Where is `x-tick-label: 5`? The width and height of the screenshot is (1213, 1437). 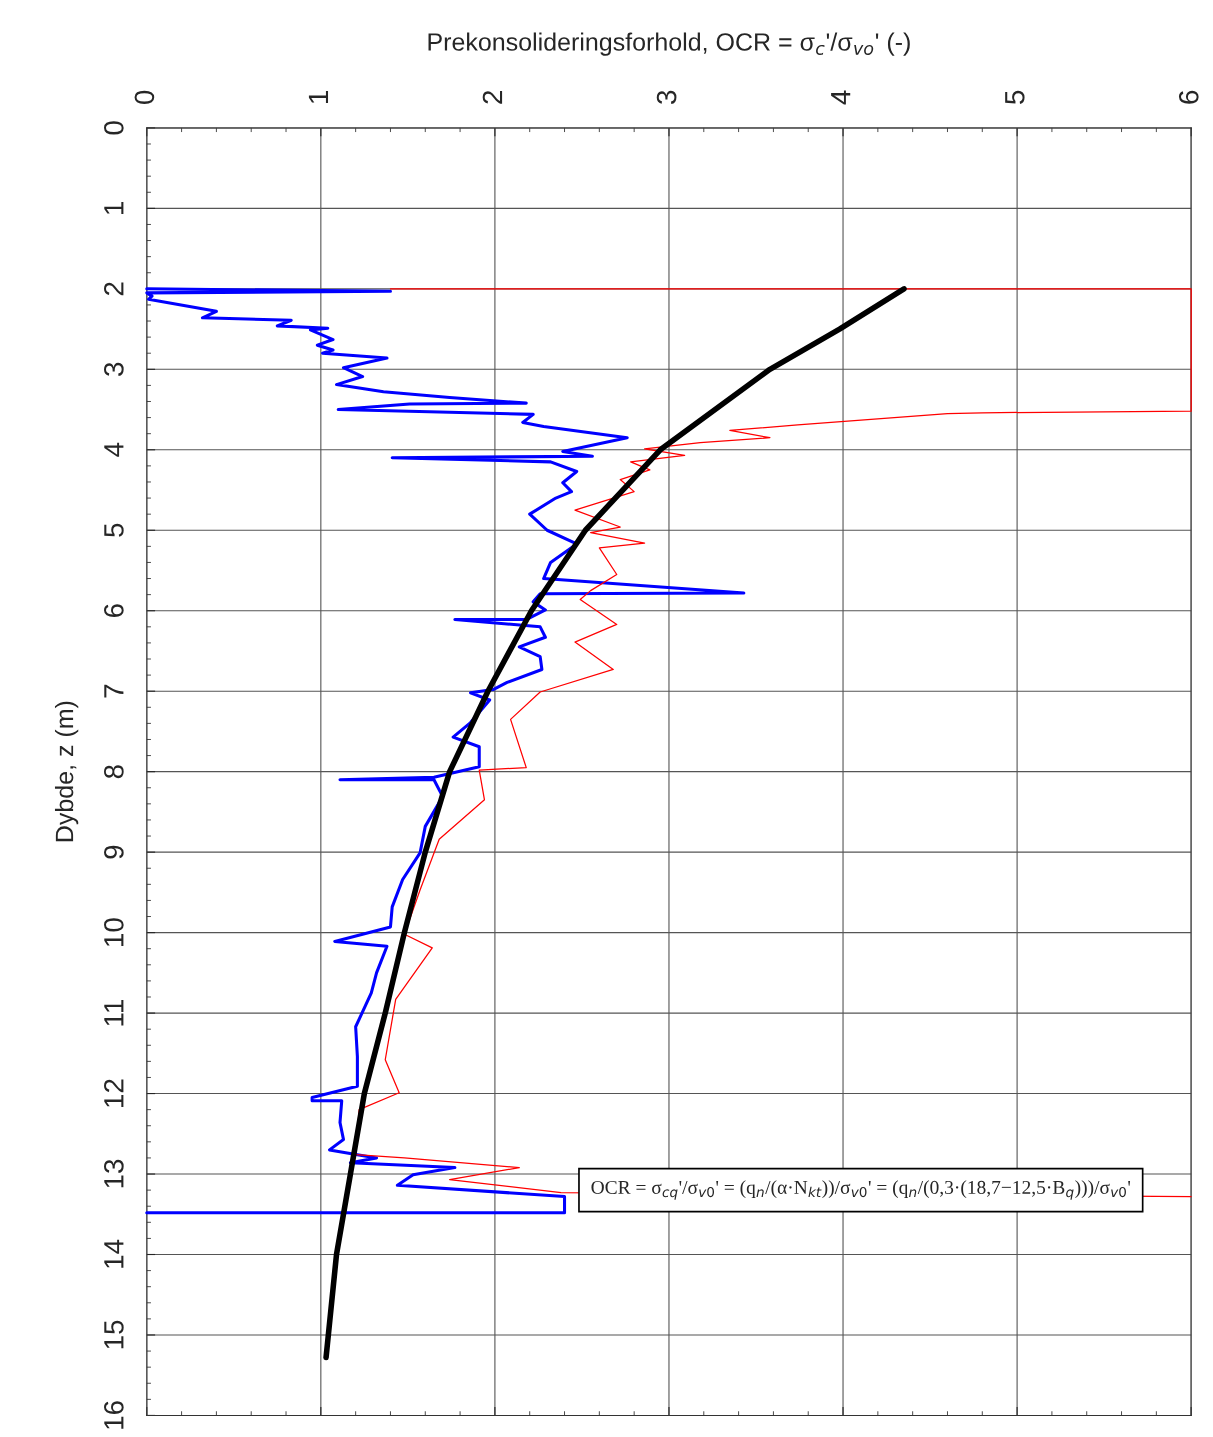
x-tick-label: 5 is located at coordinates (1015, 97).